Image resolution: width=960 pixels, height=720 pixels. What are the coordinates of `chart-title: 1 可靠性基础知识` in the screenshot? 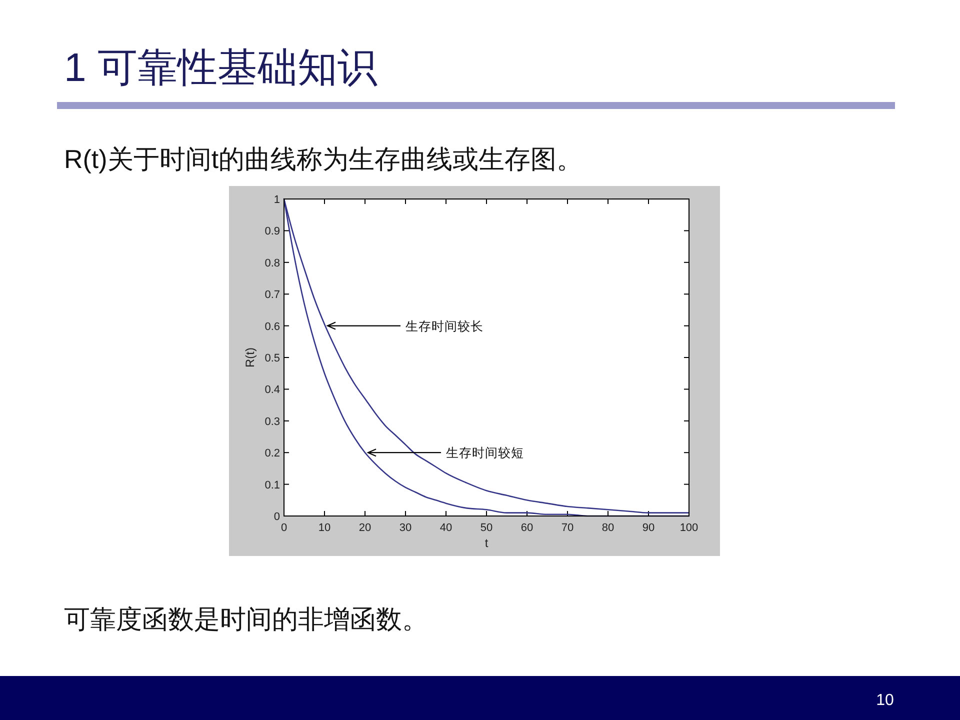 It's located at (221, 68).